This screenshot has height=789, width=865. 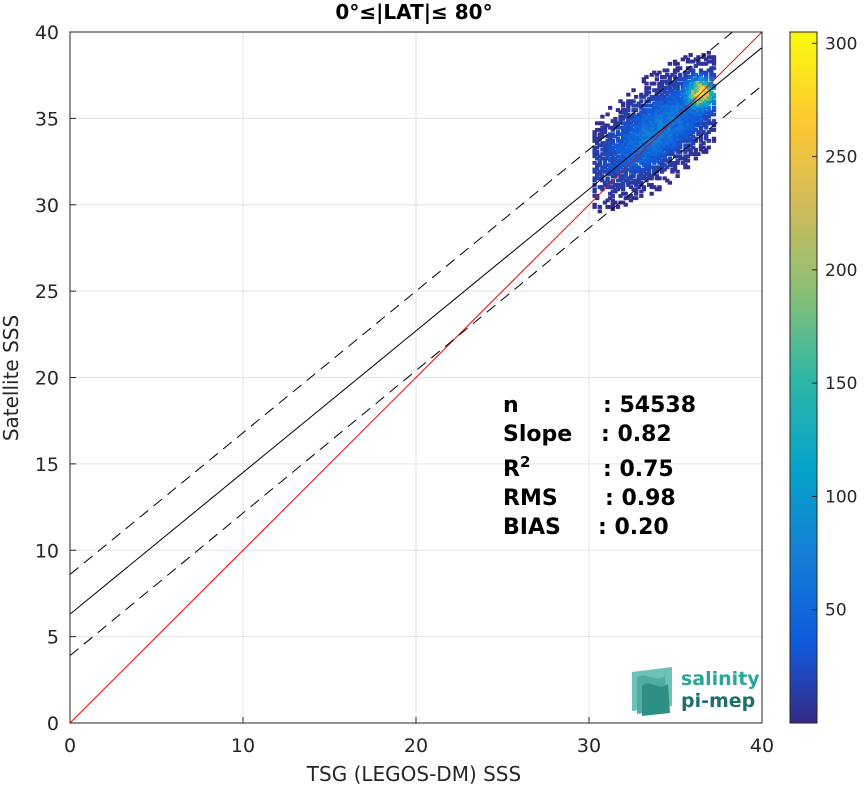 I want to click on colorbar-tick-label: 150, so click(x=841, y=384).